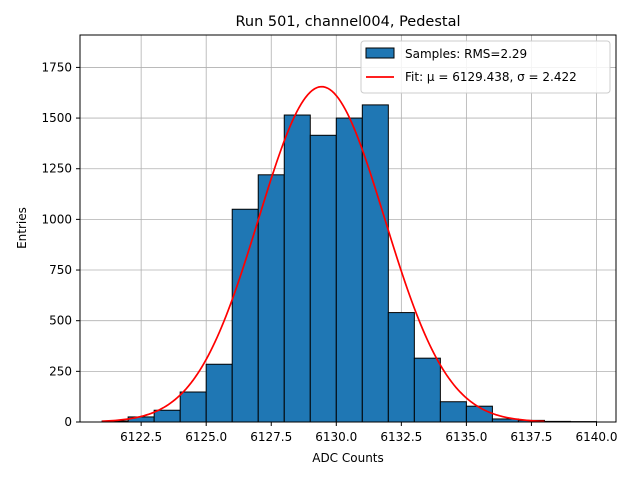 The width and height of the screenshot is (640, 480). What do you see at coordinates (60, 244) in the screenshot?
I see `y-axis: 0 250 500 750 1000 1250 1500 1750` at bounding box center [60, 244].